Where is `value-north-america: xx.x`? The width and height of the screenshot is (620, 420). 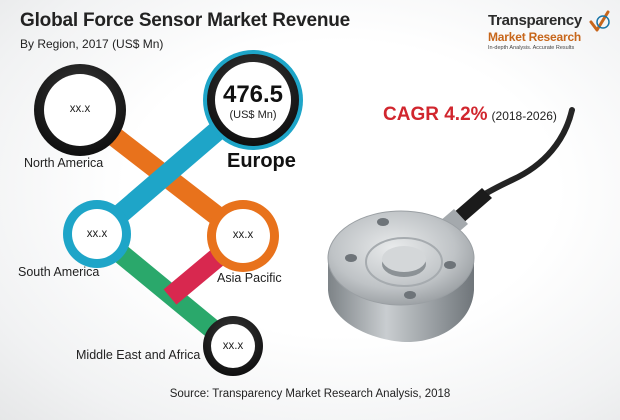
value-north-america: xx.x is located at coordinates (80, 109).